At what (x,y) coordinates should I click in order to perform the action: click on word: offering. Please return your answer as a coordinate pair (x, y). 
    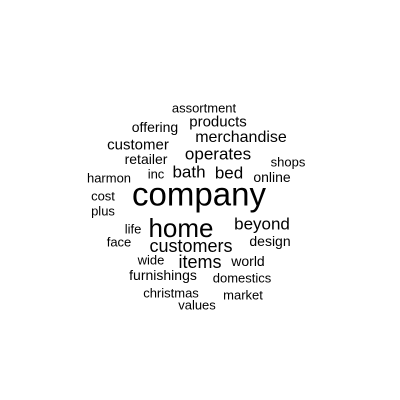
    Looking at the image, I should click on (155, 127).